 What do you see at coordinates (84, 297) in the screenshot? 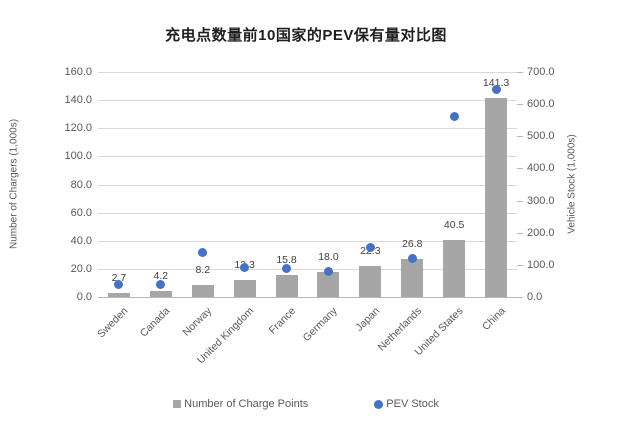
I see `y-axis-tick-left: 0.0` at bounding box center [84, 297].